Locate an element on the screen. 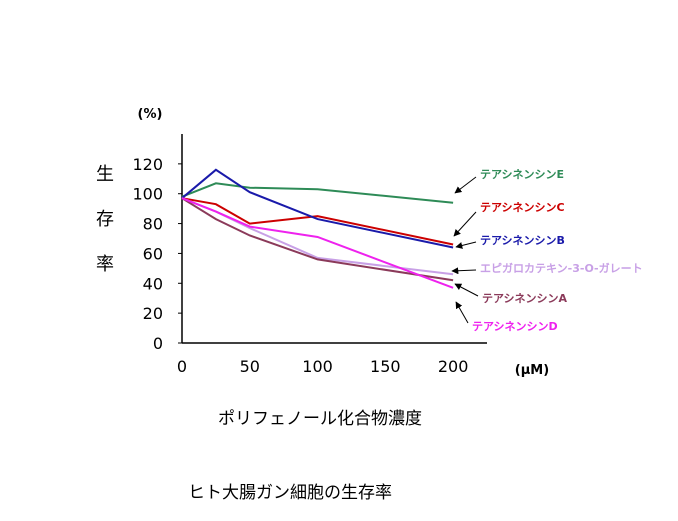 The image size is (678, 521). x-tick-label: 50 is located at coordinates (250, 366).